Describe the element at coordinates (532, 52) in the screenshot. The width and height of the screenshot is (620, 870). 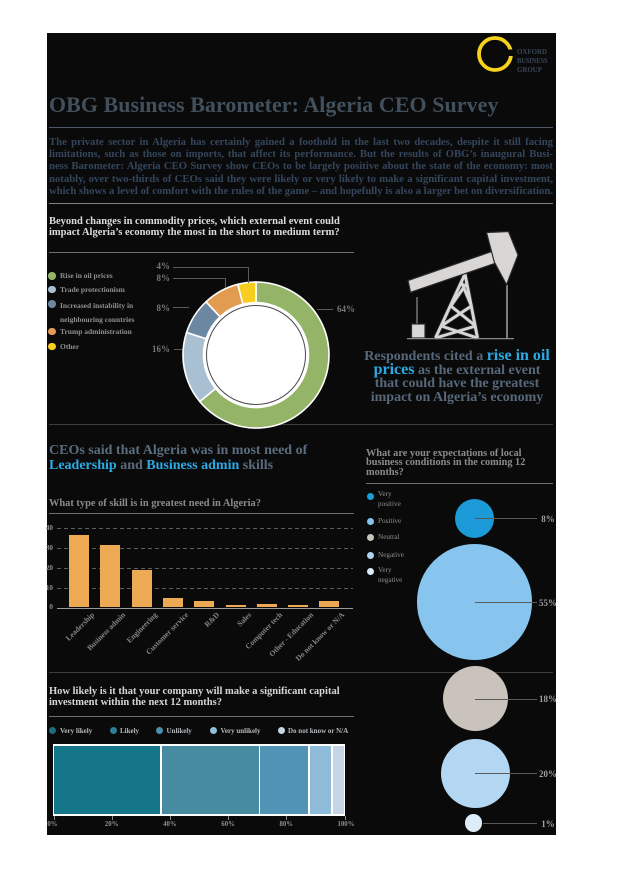
I see `svg-text: OXFORD` at that location.